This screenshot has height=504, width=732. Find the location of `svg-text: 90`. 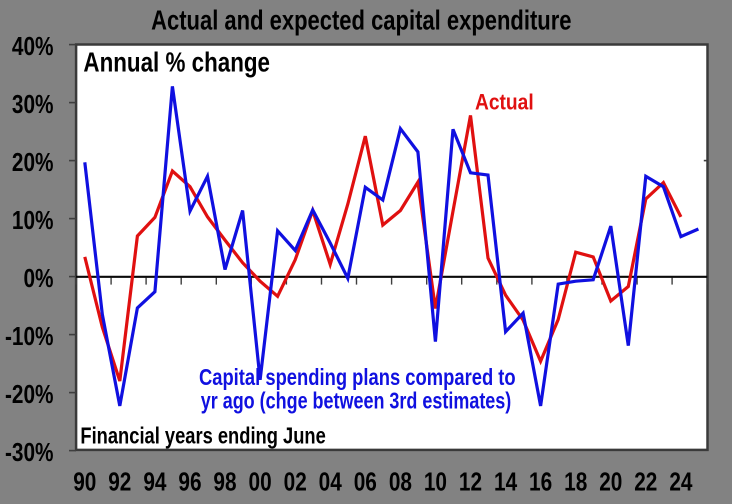

svg-text: 90 is located at coordinates (84, 481).